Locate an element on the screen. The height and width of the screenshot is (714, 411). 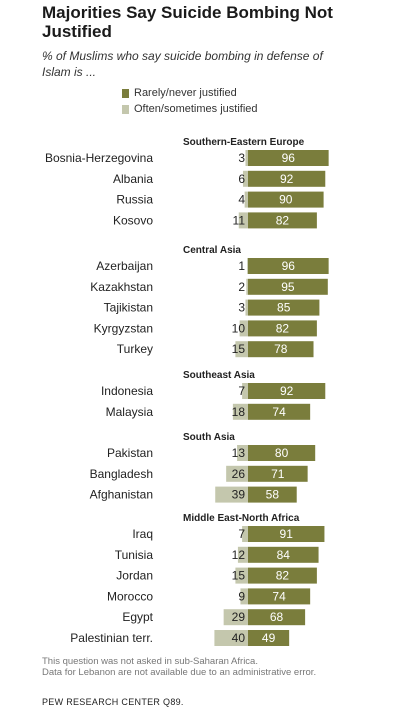
country-label: Egypt is located at coordinates (137, 617).